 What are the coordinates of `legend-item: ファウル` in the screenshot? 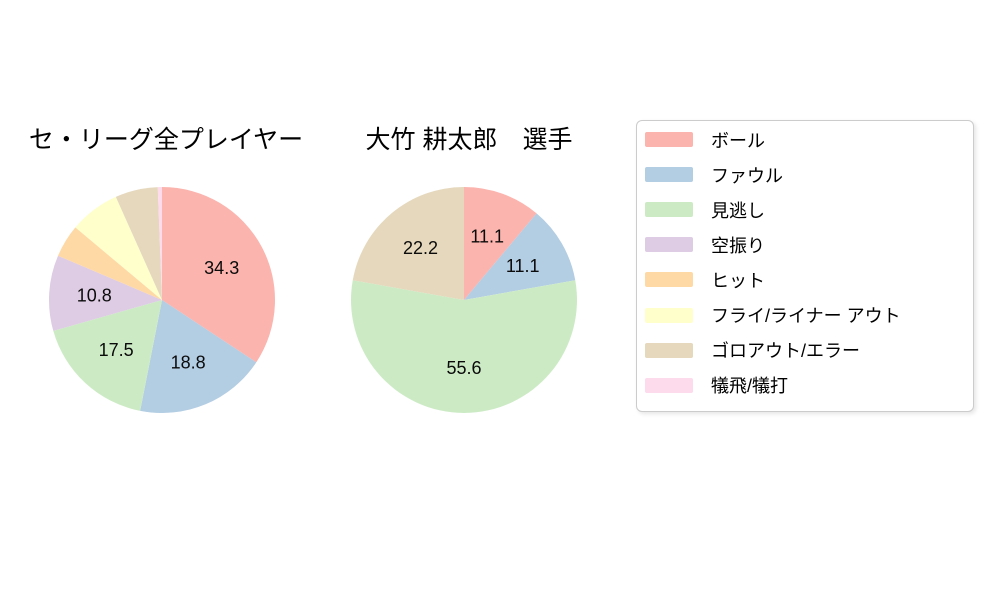 It's located at (805, 174).